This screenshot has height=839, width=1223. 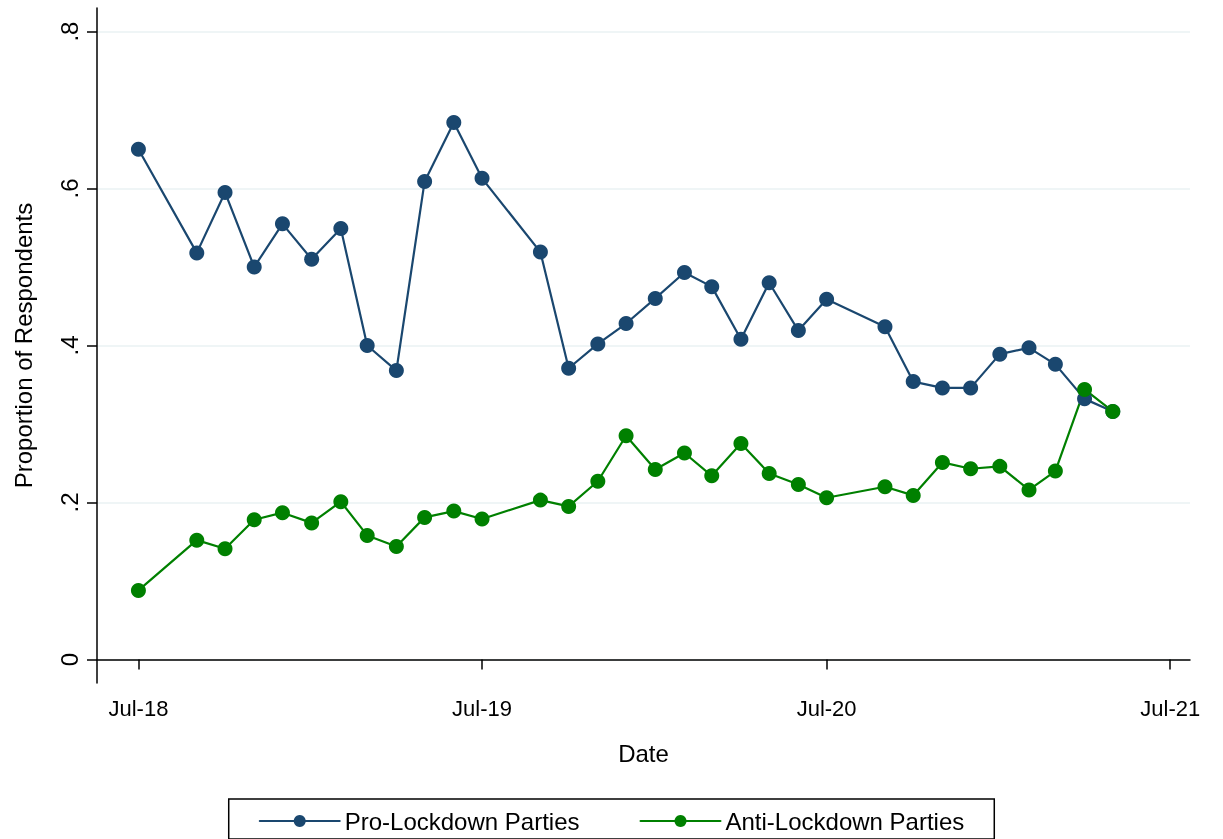 What do you see at coordinates (138, 708) in the screenshot?
I see `x-tick-label: Jul-18` at bounding box center [138, 708].